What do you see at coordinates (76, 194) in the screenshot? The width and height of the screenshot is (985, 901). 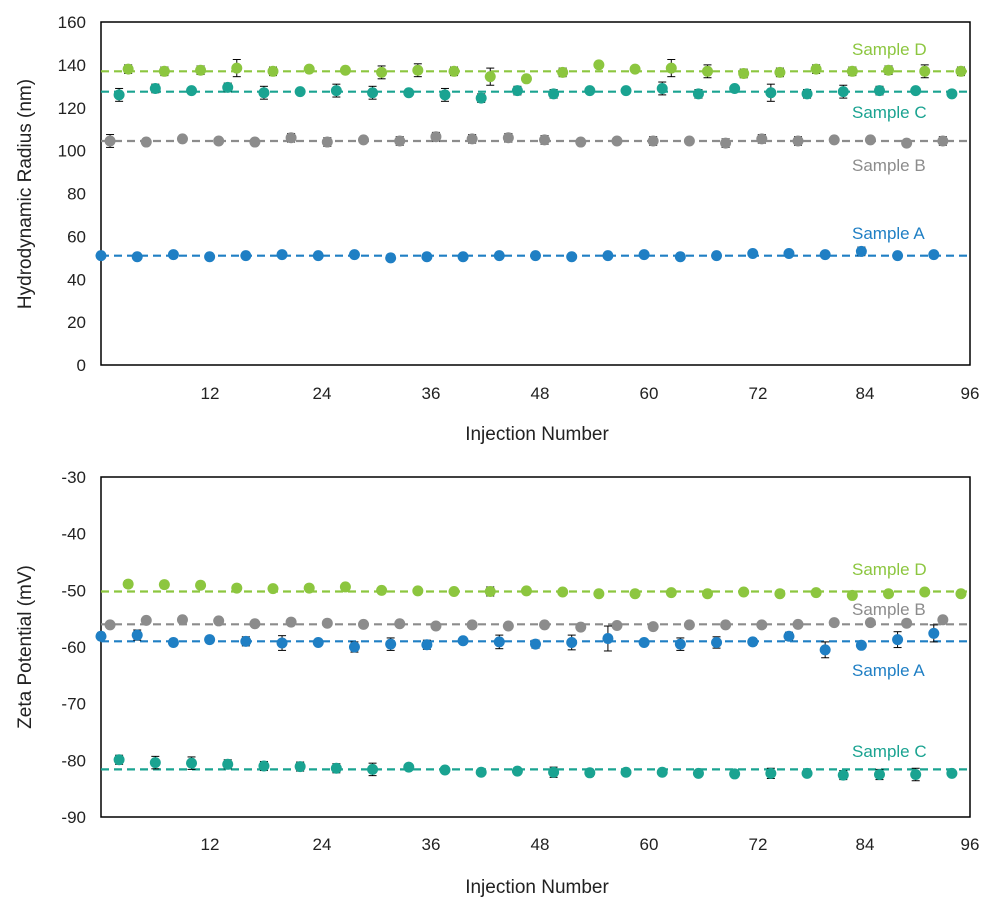 I see `y-tick-label: 80` at bounding box center [76, 194].